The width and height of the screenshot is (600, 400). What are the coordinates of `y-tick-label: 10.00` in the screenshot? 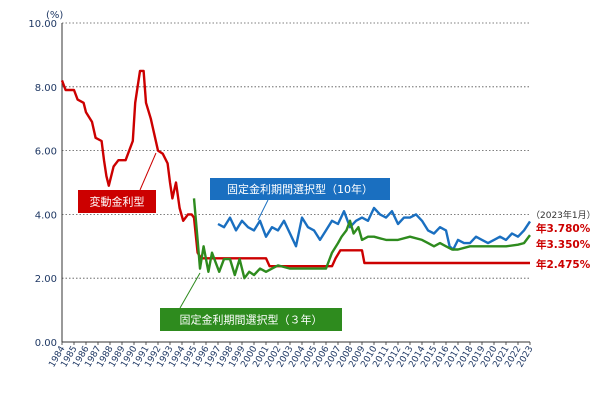 It's located at (42, 24).